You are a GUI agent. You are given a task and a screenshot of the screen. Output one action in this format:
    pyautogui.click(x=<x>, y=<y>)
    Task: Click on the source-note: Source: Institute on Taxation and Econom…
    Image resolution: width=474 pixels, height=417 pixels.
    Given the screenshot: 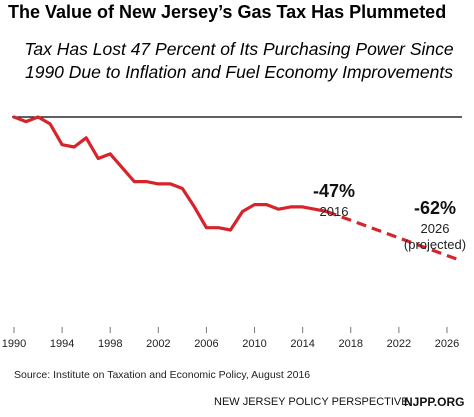 What is the action you would take?
    pyautogui.click(x=162, y=375)
    